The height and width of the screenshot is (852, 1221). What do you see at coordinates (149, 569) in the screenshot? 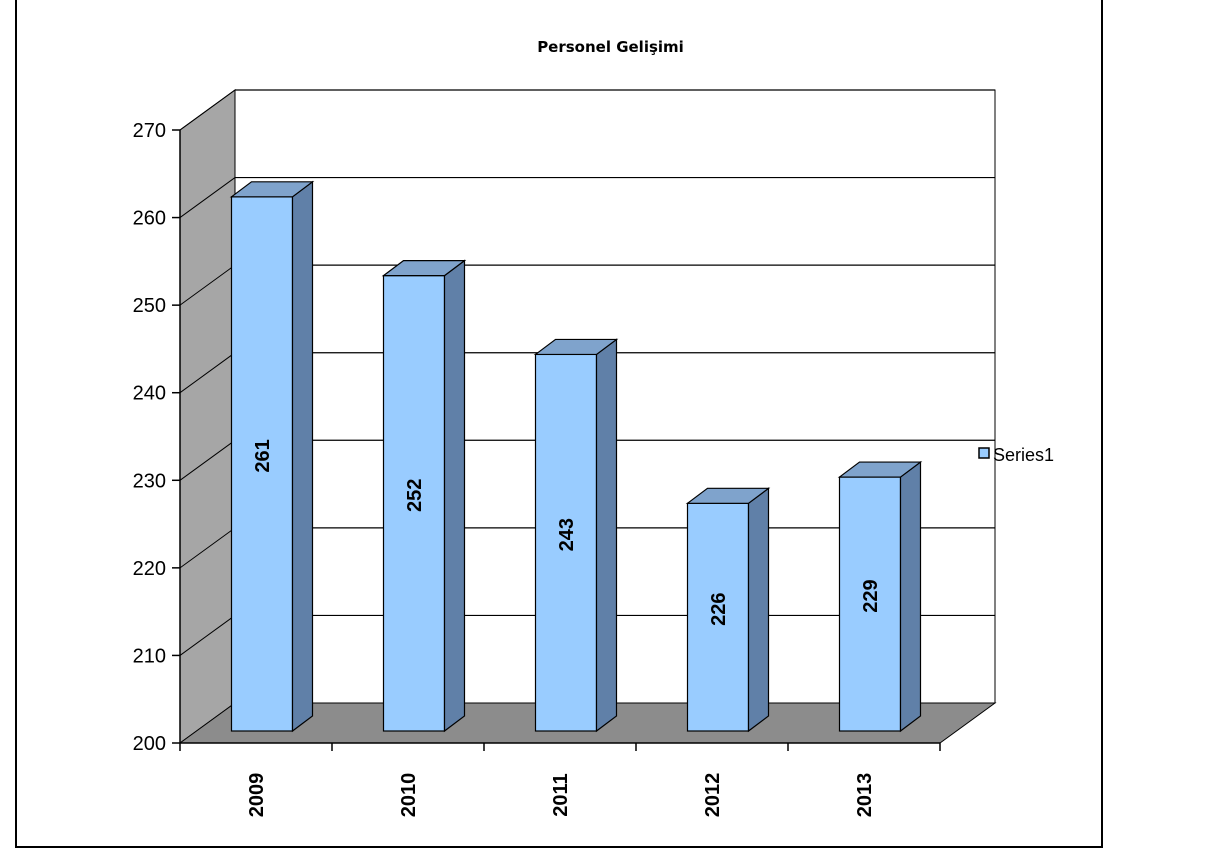
I see `y-tick-label: 220` at bounding box center [149, 569].